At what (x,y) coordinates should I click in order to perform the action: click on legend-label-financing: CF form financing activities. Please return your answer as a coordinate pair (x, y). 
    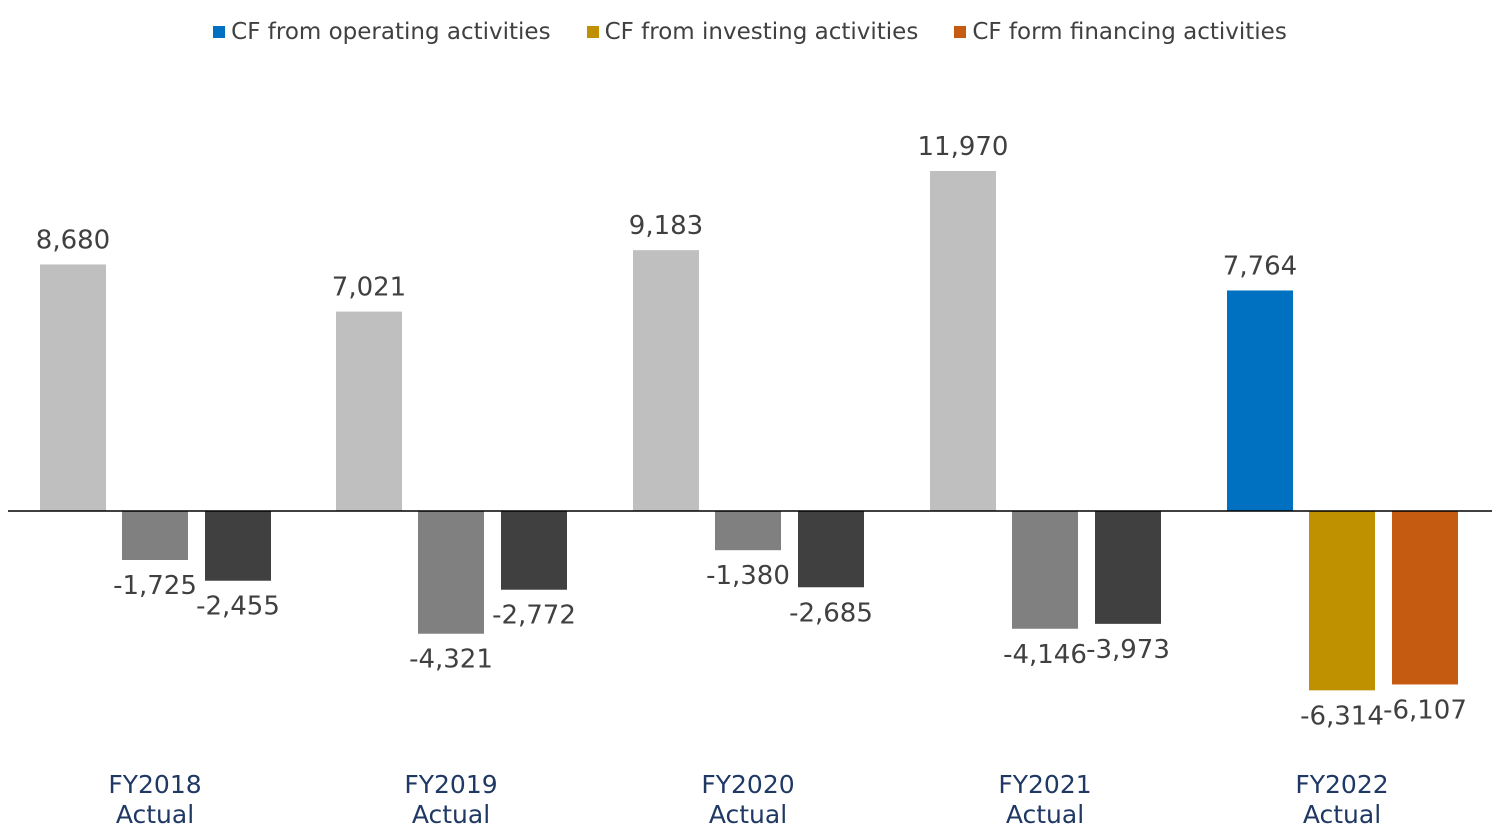
    Looking at the image, I should click on (1129, 32).